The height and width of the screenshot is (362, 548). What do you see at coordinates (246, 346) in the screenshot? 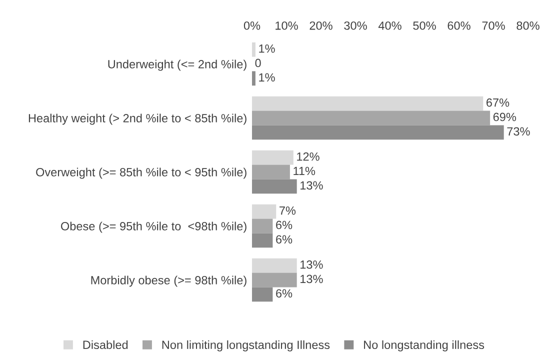
I see `legend-label: Non limiting longstanding Illness` at bounding box center [246, 346].